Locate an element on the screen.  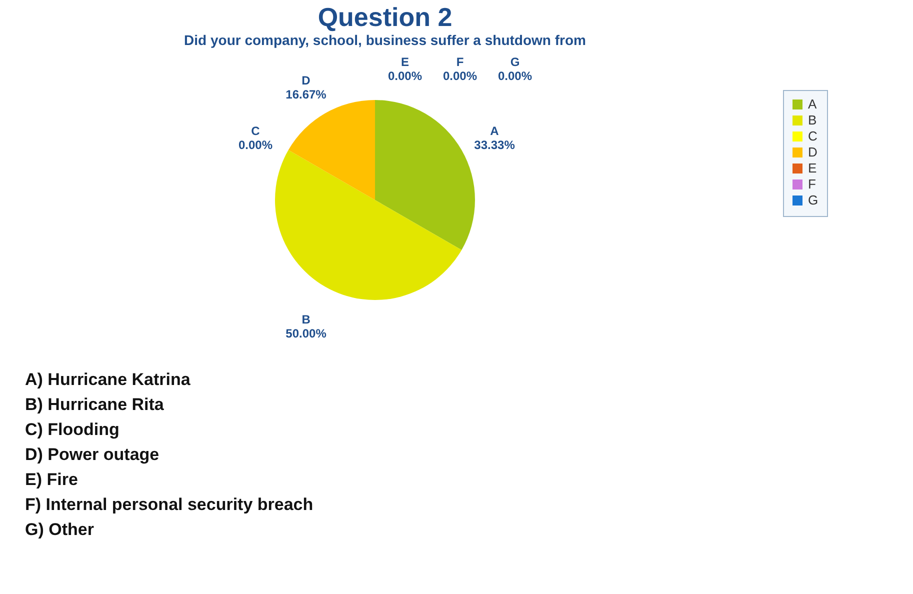
slice-label: D is located at coordinates (306, 80).